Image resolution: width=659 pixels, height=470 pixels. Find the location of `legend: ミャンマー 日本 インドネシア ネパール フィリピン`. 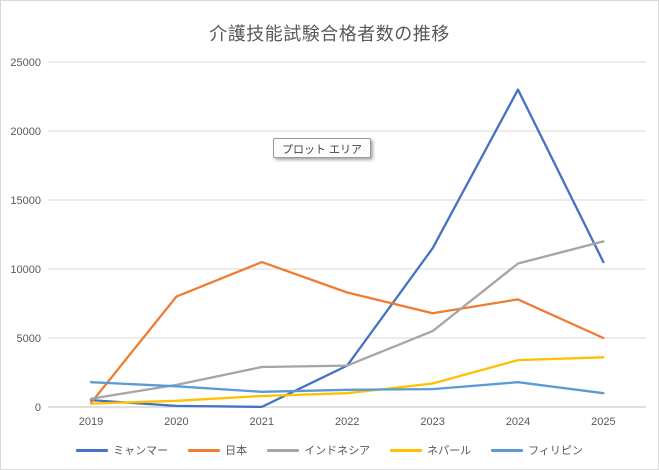

legend: ミャンマー 日本 インドネシア ネパール フィリピン is located at coordinates (329, 450).